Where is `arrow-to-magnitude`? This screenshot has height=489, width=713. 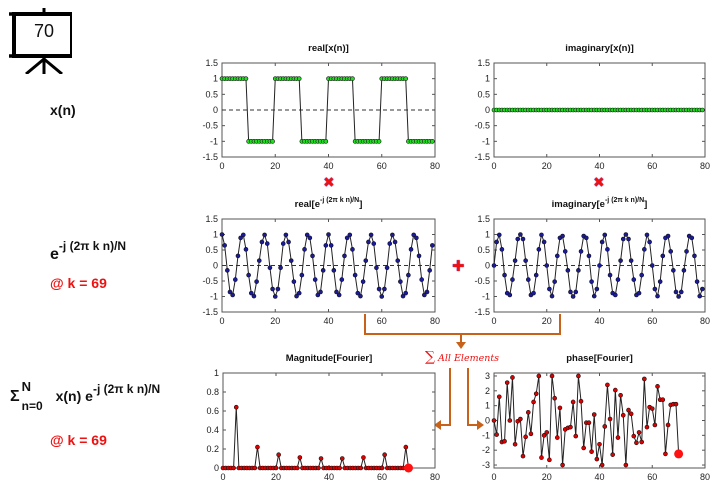 arrow-to-magnitude is located at coordinates (445, 397).